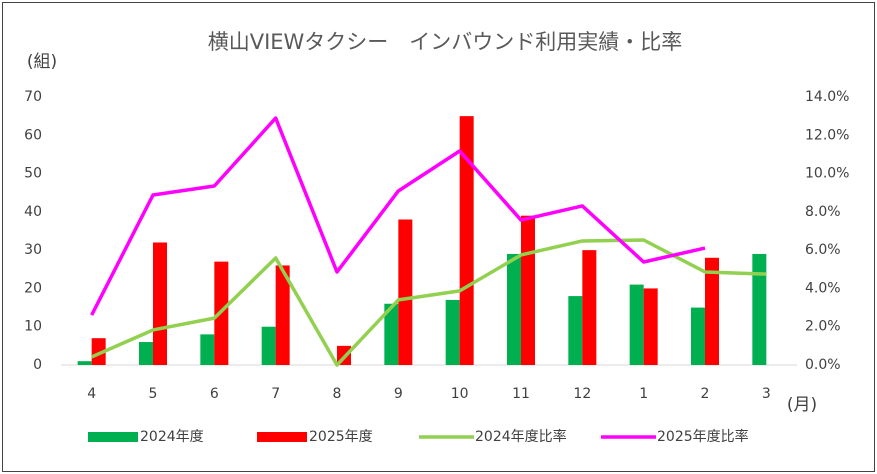  I want to click on y2-tick-label: 0.0%, so click(823, 365).